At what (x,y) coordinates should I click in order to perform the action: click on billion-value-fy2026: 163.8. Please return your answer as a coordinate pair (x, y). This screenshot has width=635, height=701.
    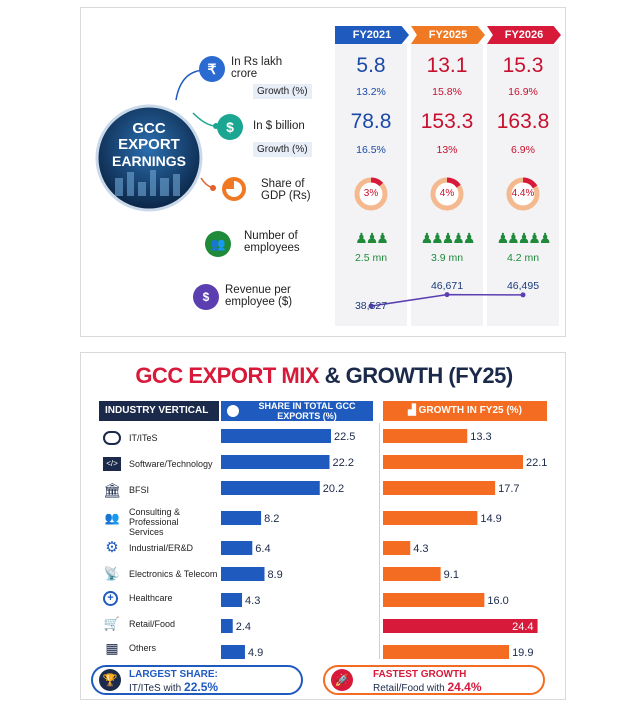
    Looking at the image, I should click on (523, 121).